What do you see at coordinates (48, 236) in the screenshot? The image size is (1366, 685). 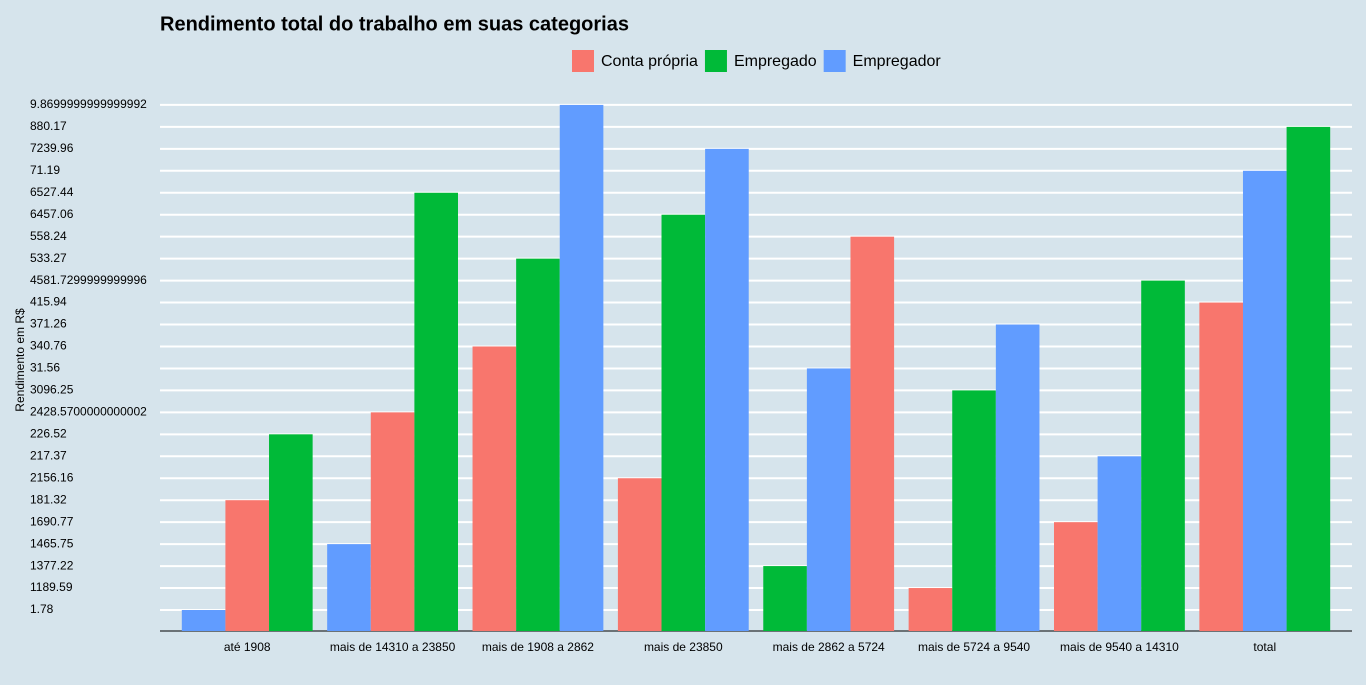 I see `y-tick-label: 558.24` at bounding box center [48, 236].